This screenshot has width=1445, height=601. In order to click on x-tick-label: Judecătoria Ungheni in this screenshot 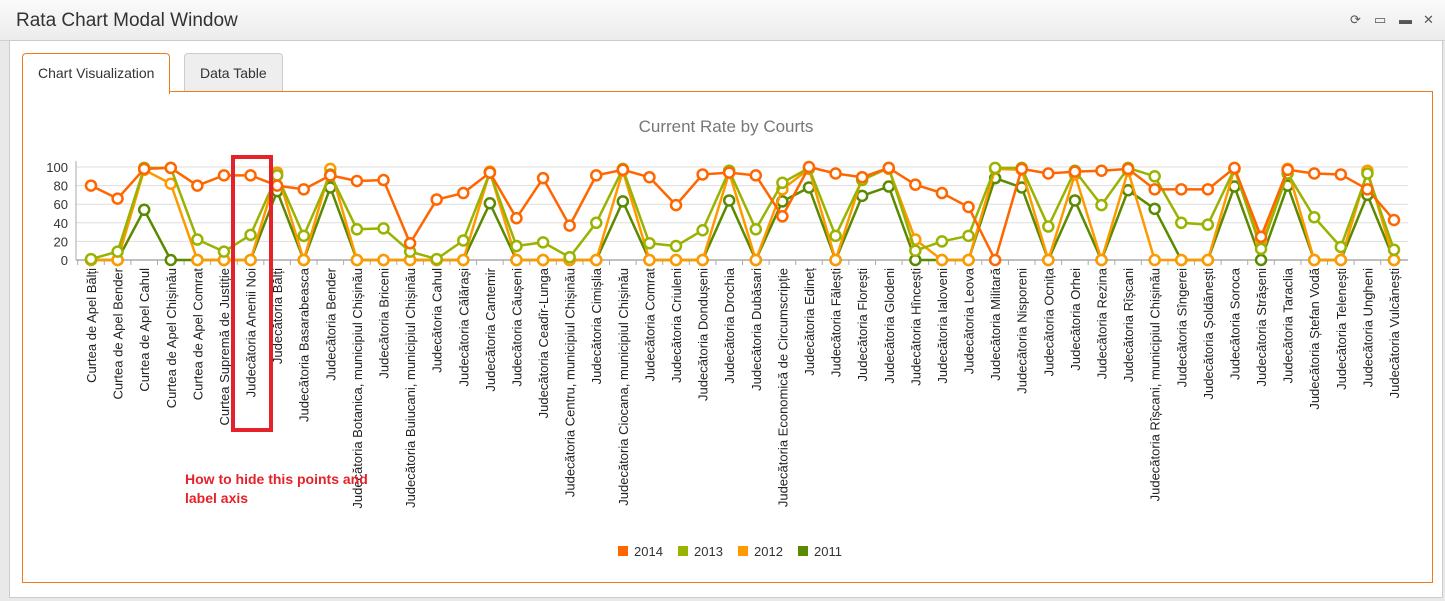, I will do `click(1367, 327)`.